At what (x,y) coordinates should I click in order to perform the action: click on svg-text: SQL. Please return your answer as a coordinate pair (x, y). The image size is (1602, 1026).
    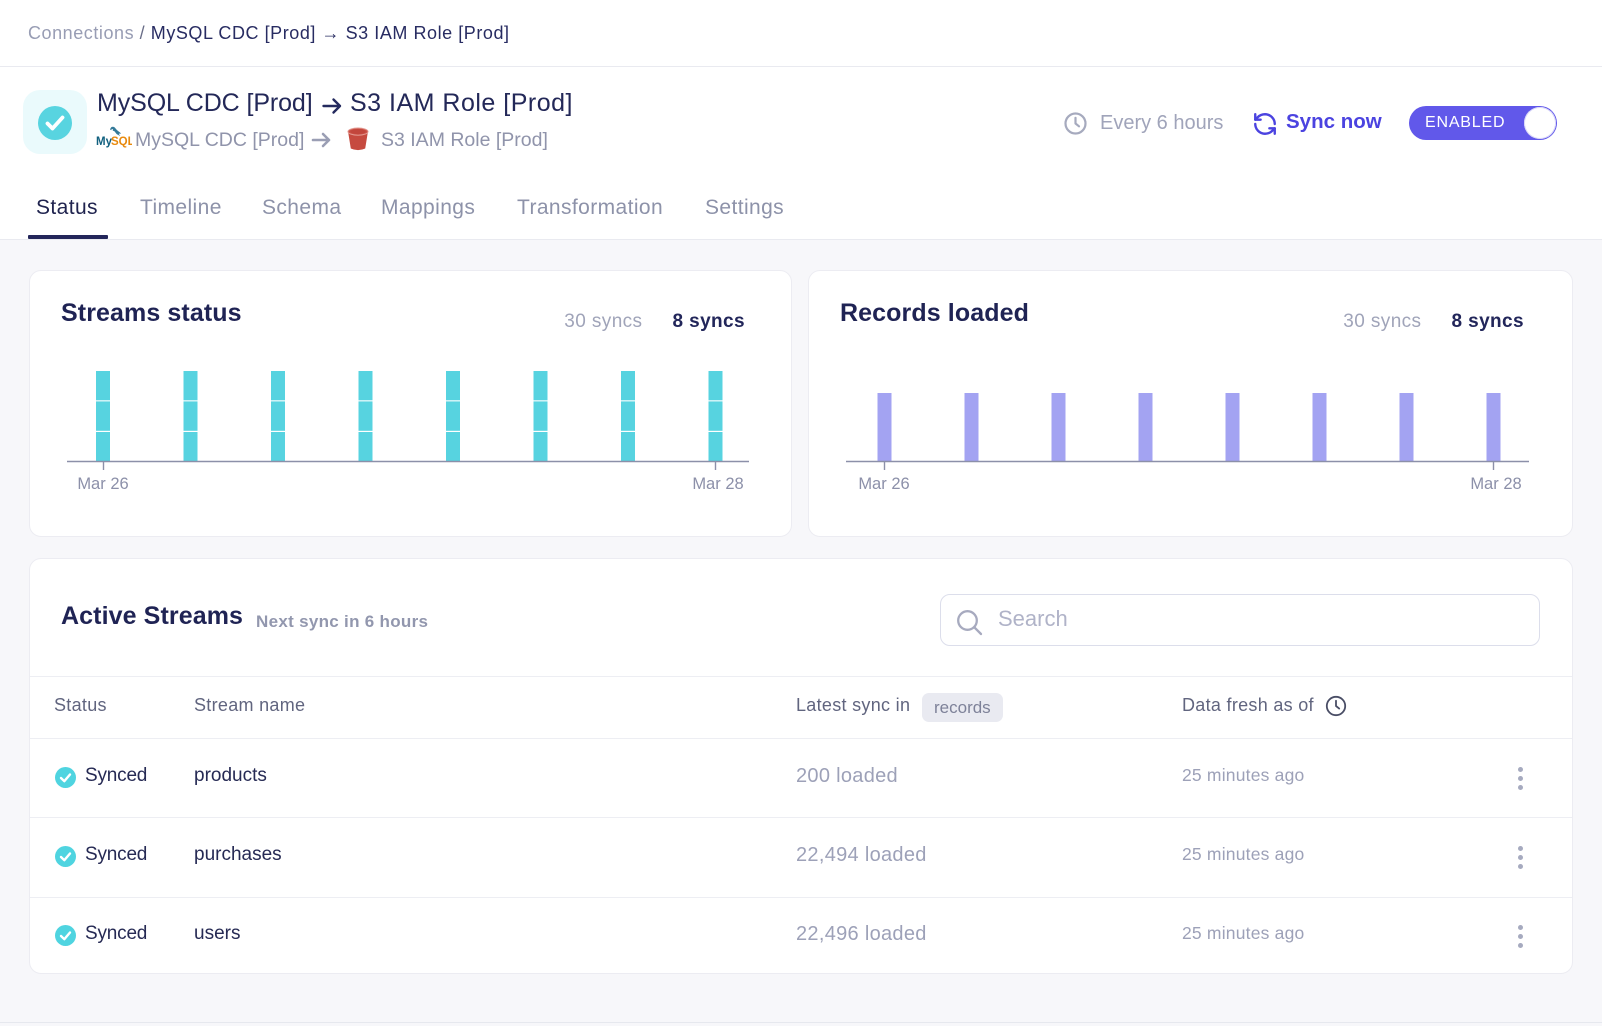
    Looking at the image, I should click on (121, 142).